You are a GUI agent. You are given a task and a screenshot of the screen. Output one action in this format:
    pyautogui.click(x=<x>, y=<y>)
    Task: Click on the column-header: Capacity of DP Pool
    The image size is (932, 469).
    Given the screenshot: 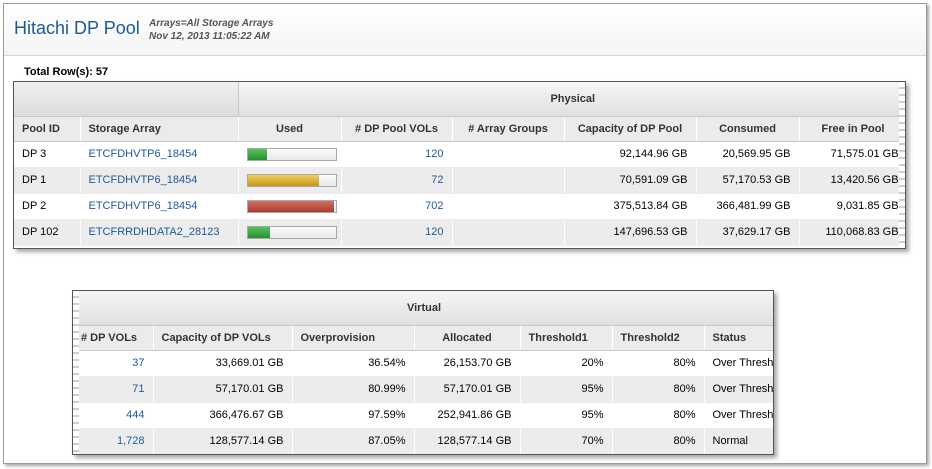 What is the action you would take?
    pyautogui.click(x=630, y=129)
    